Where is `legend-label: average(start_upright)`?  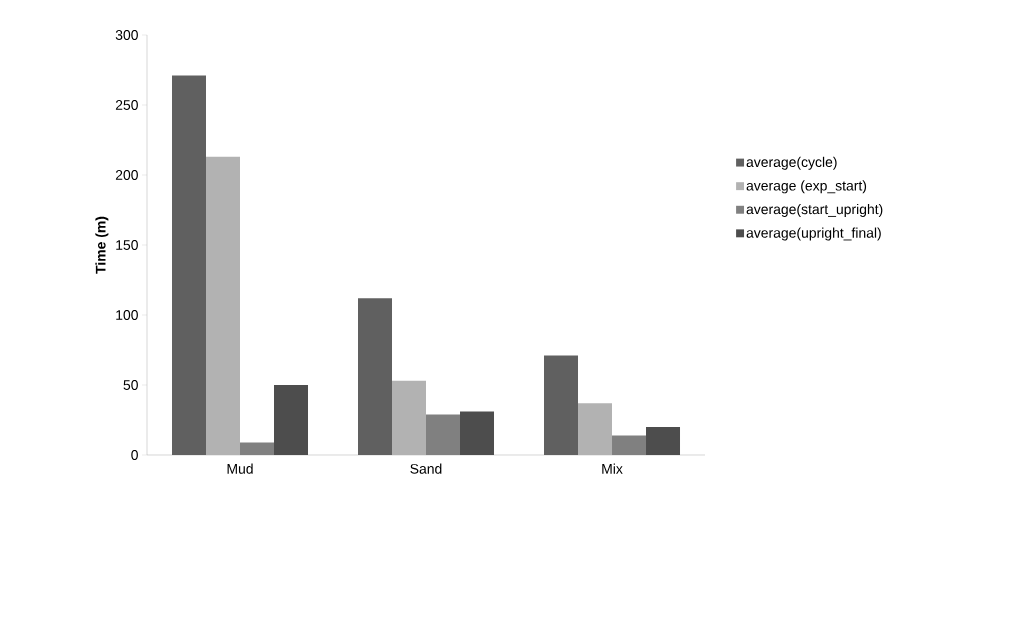 legend-label: average(start_upright) is located at coordinates (814, 210).